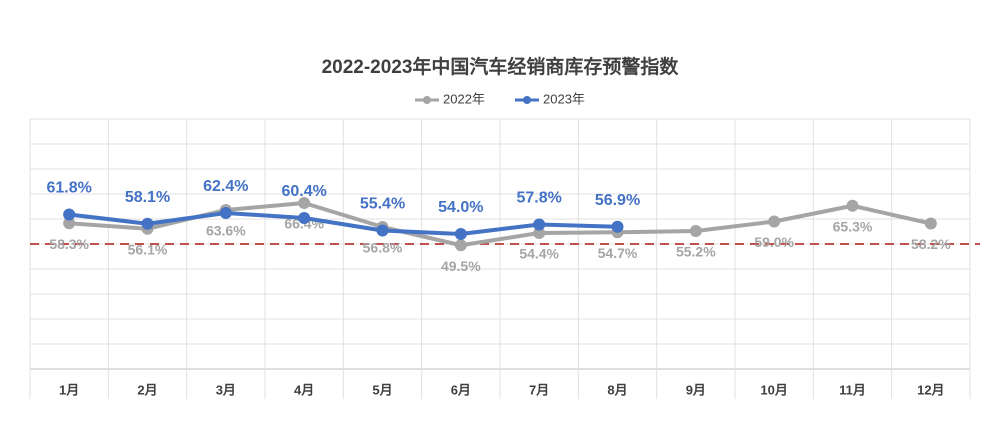  What do you see at coordinates (538, 198) in the screenshot?
I see `data-label: 57.8%` at bounding box center [538, 198].